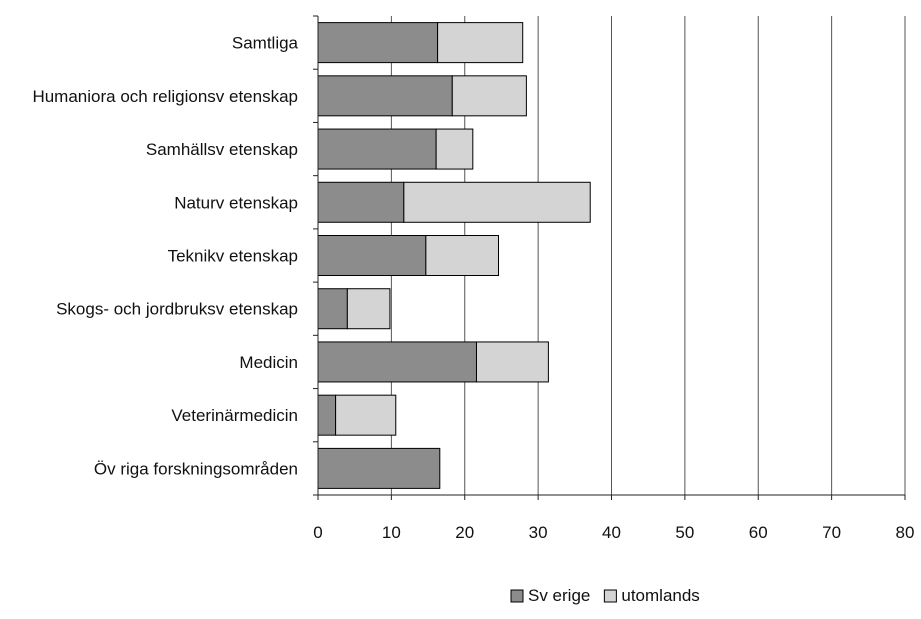 The width and height of the screenshot is (921, 619). What do you see at coordinates (196, 468) in the screenshot?
I see `category-label: Öv riga forskningsområden` at bounding box center [196, 468].